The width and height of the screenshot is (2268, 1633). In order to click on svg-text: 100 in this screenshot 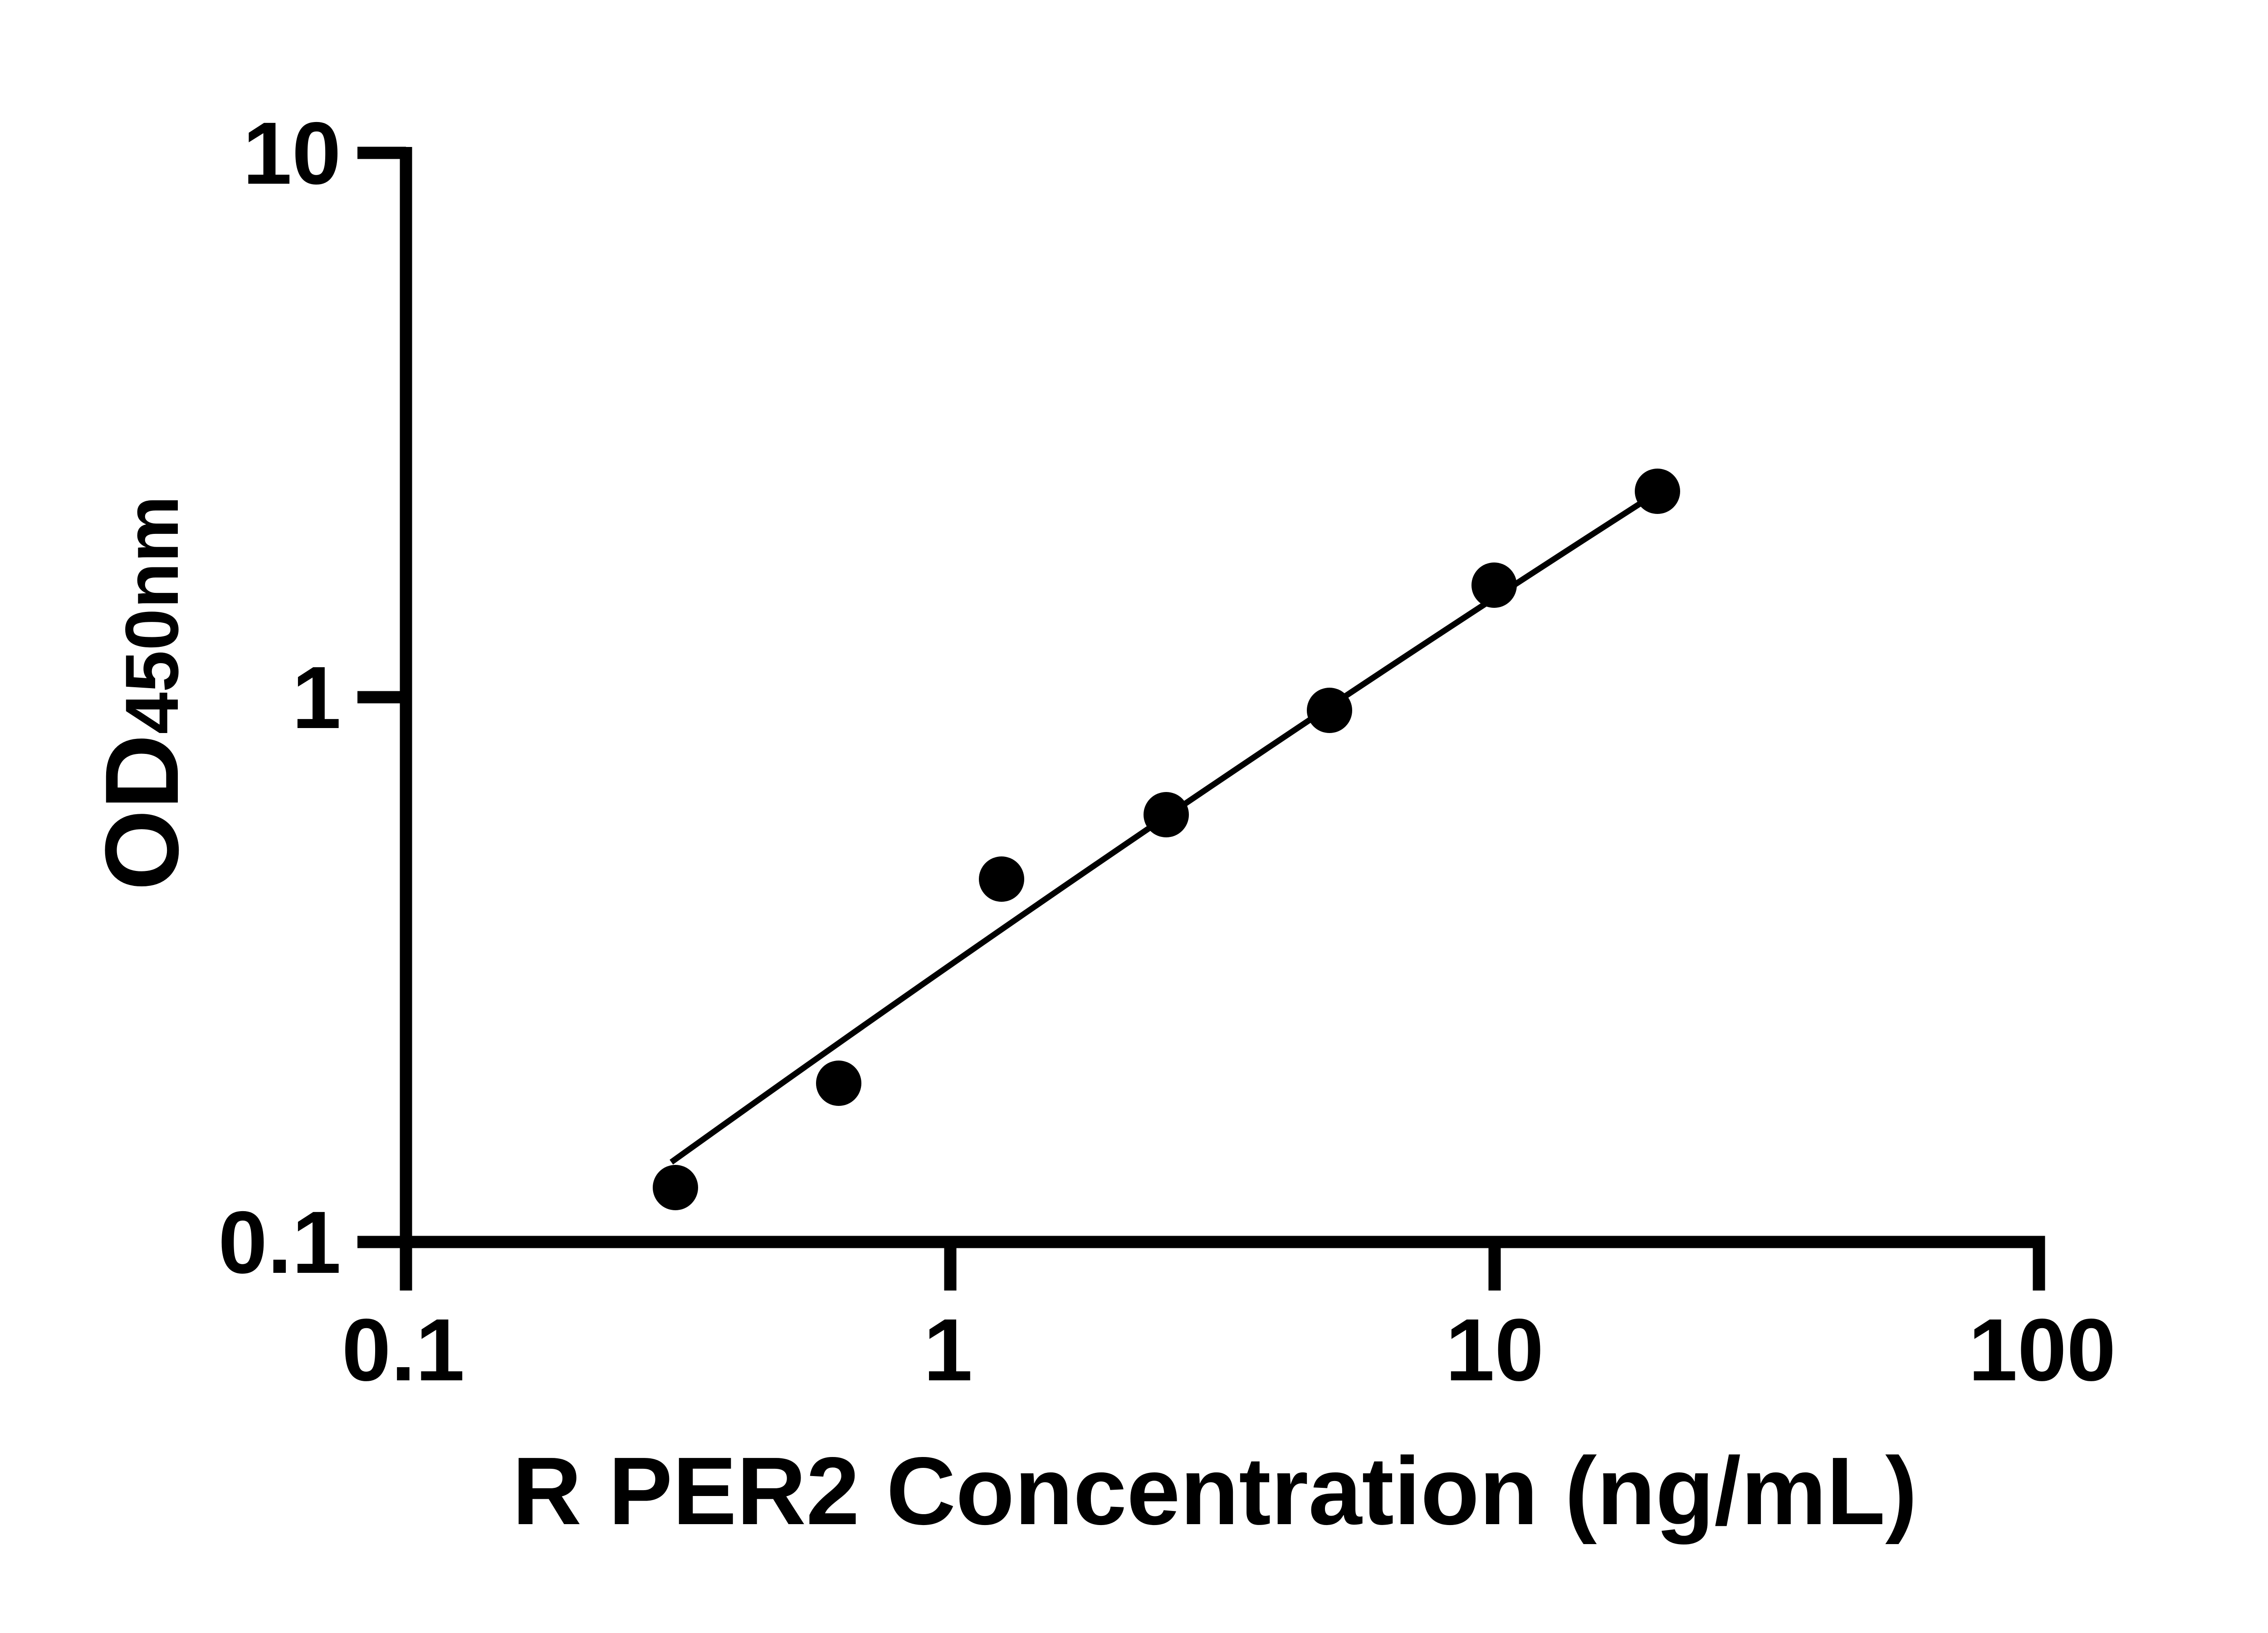, I will do `click(2042, 1350)`.